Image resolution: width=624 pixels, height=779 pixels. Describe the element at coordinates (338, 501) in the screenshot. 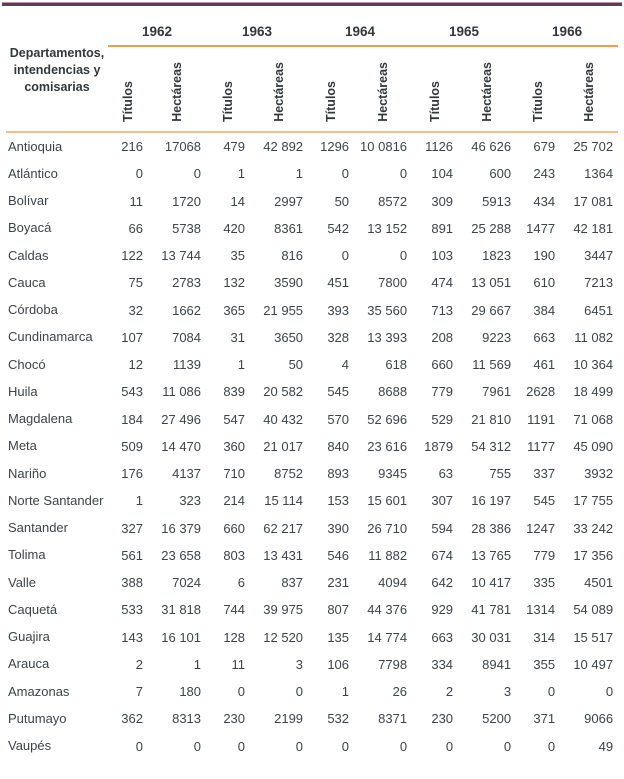

I see `cell-value: 153` at that location.